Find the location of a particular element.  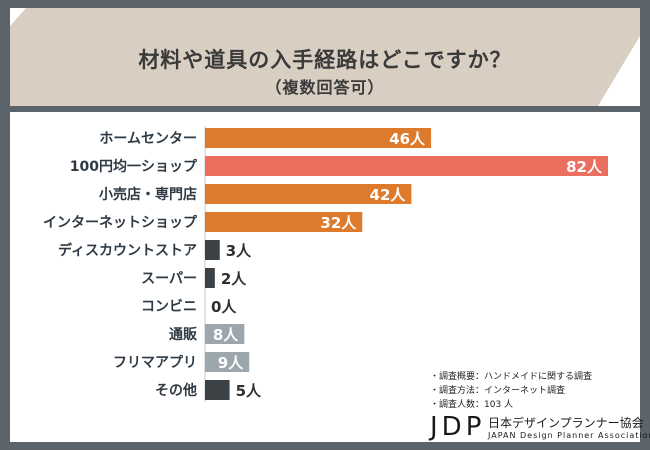

category-label: その他 is located at coordinates (176, 390).